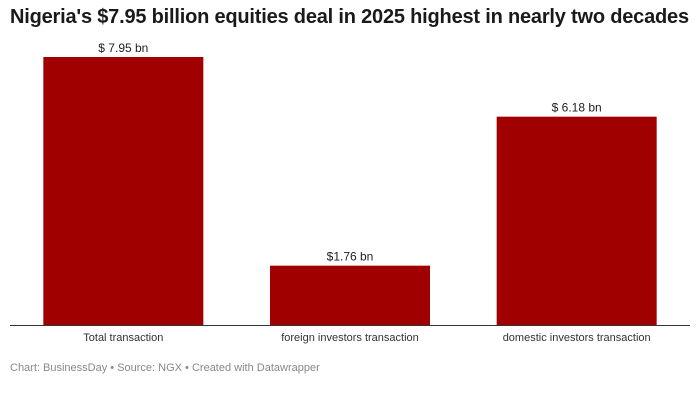  What do you see at coordinates (577, 108) in the screenshot?
I see `data-label-3: $ 6.18 bn` at bounding box center [577, 108].